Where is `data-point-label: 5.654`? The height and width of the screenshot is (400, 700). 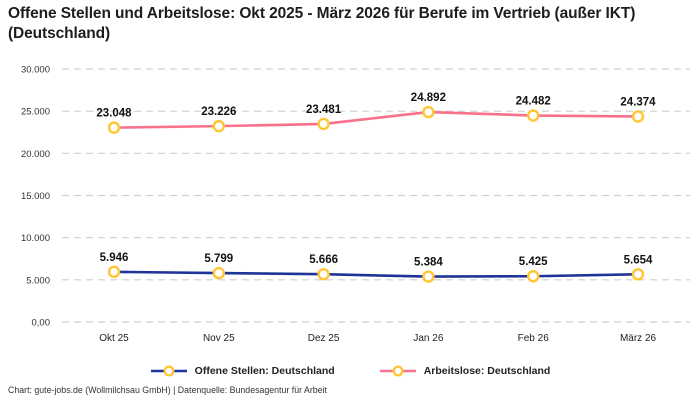 data-point-label: 5.654 is located at coordinates (638, 260).